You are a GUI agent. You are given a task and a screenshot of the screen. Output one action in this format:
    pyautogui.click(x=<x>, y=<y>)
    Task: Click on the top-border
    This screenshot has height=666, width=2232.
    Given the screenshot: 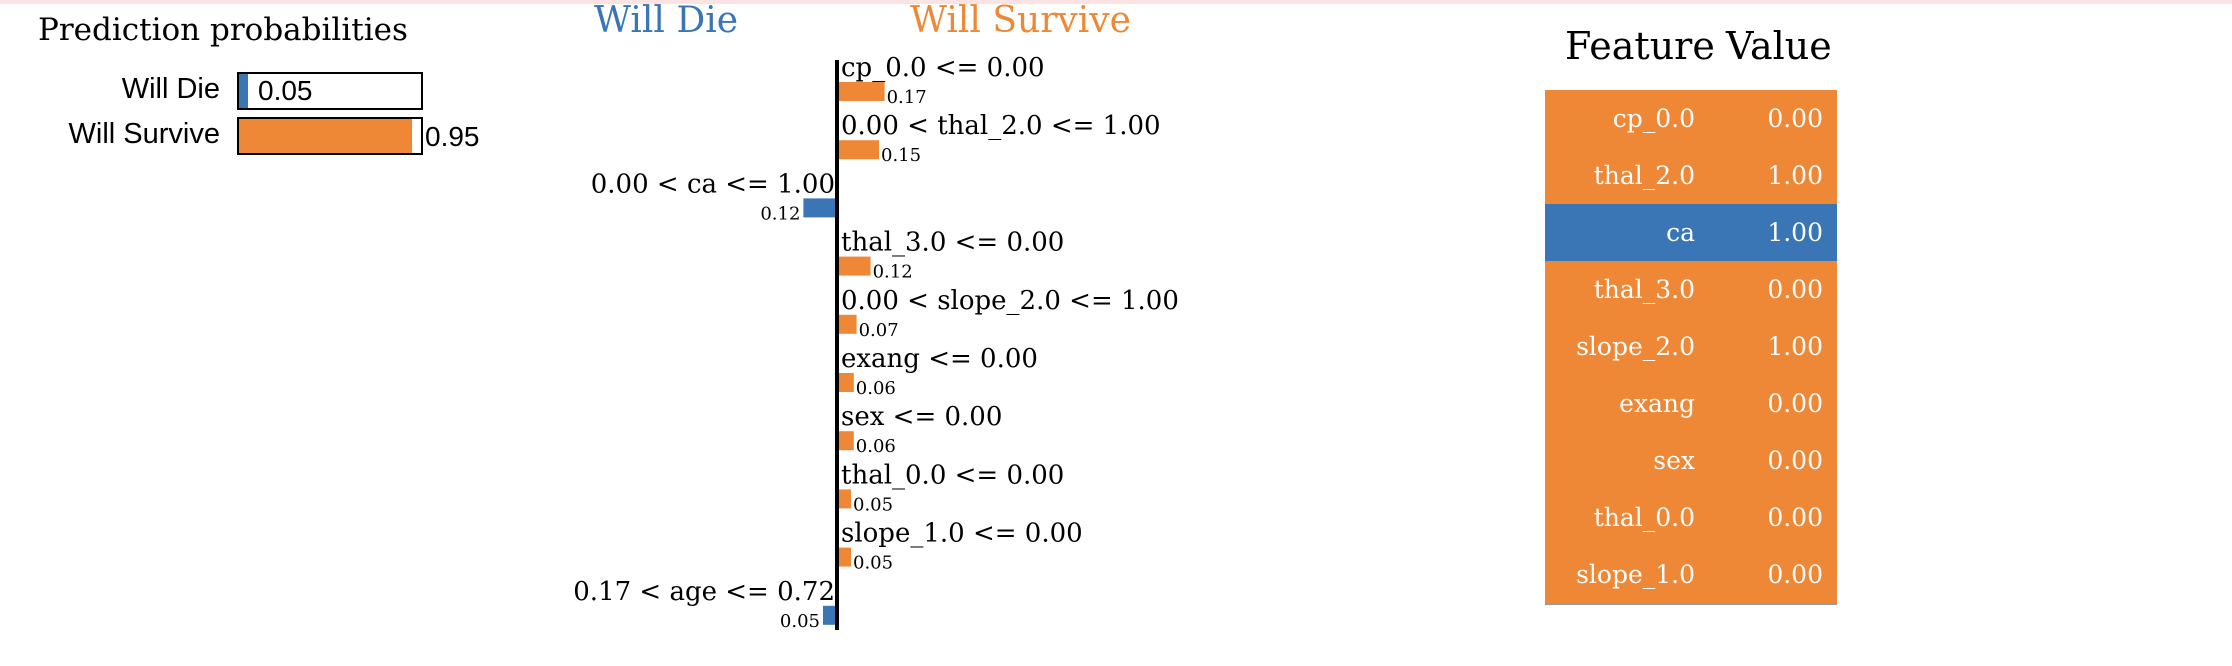 What is the action you would take?
    pyautogui.click(x=1116, y=2)
    